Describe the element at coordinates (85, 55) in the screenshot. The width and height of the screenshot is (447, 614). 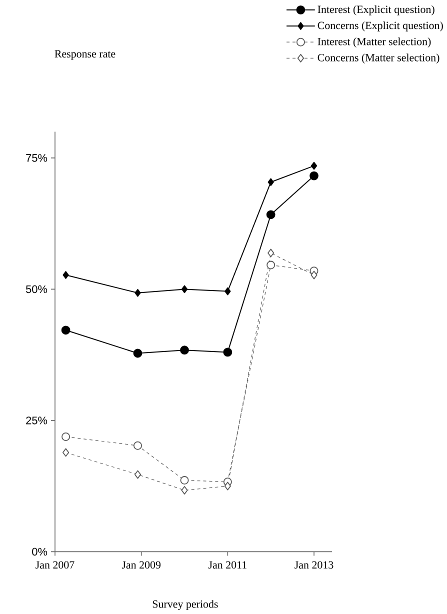
I see `text: Response rate` at that location.